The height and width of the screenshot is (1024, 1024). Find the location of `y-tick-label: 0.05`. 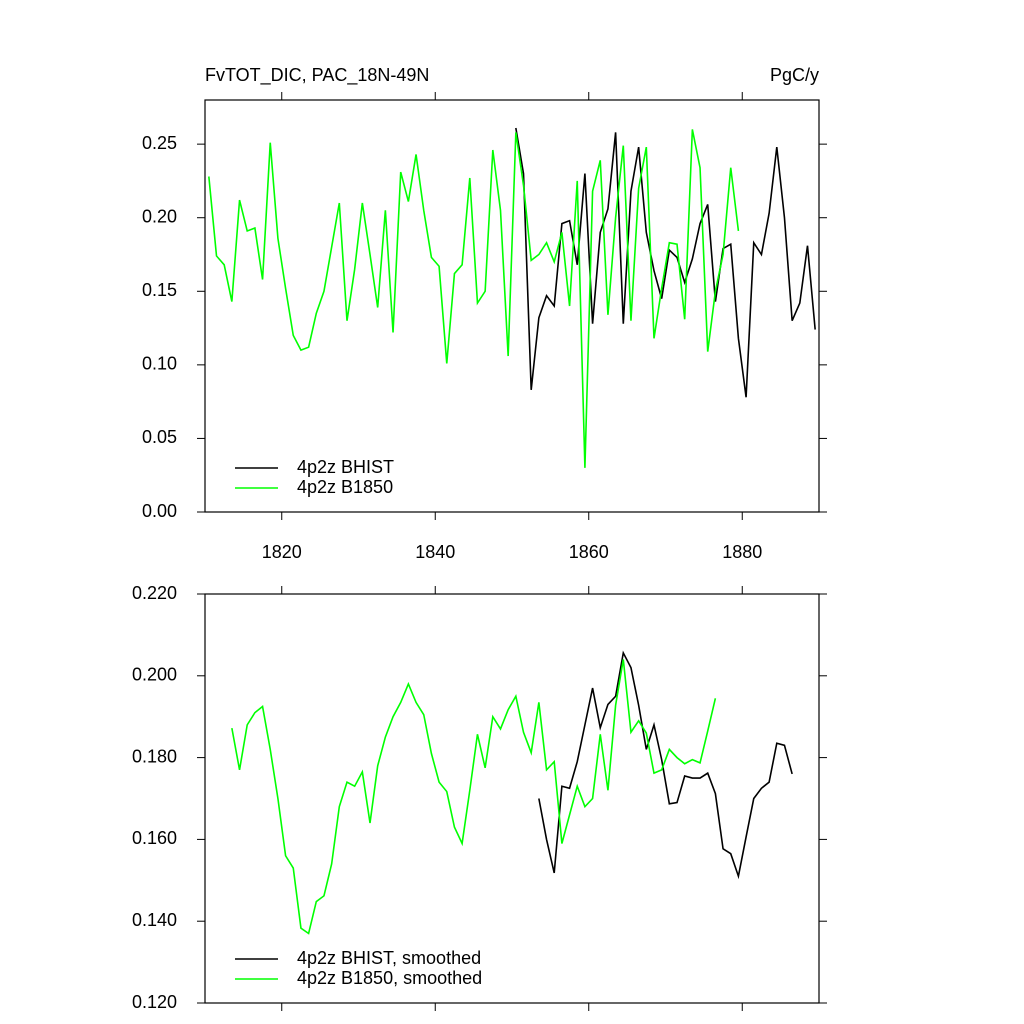

y-tick-label: 0.05 is located at coordinates (159, 437).